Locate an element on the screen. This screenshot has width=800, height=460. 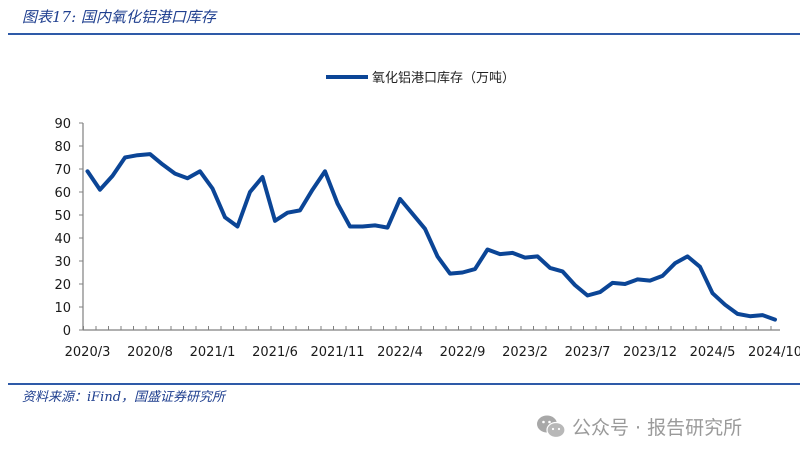
x-tick-label: 2022/9 is located at coordinates (463, 352).